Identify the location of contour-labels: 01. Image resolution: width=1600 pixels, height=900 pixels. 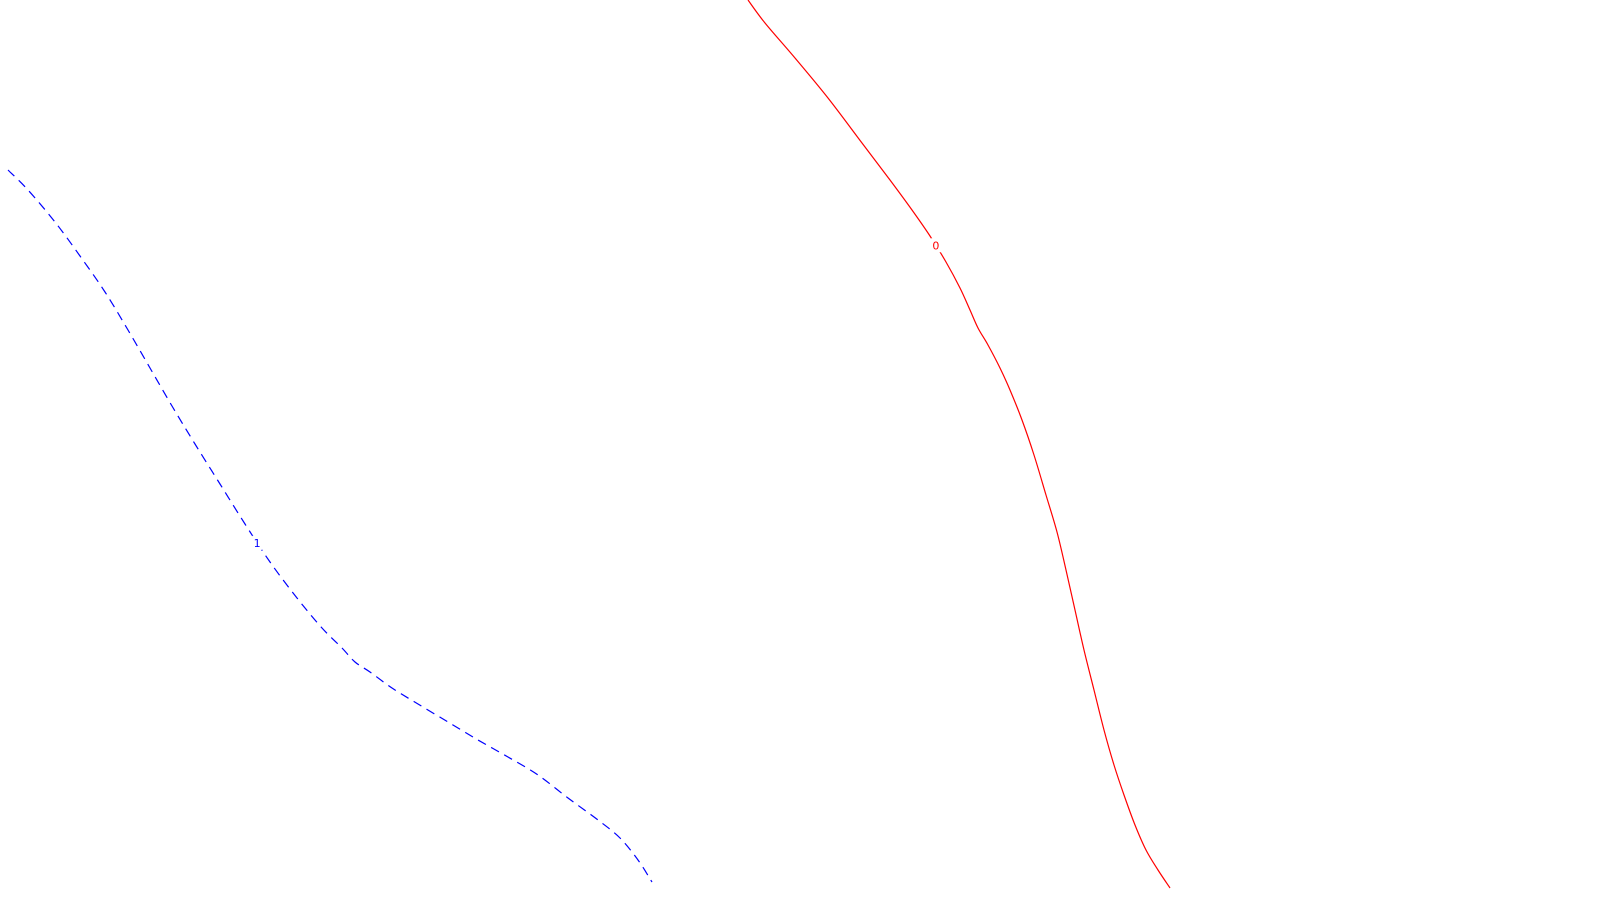
(596, 394).